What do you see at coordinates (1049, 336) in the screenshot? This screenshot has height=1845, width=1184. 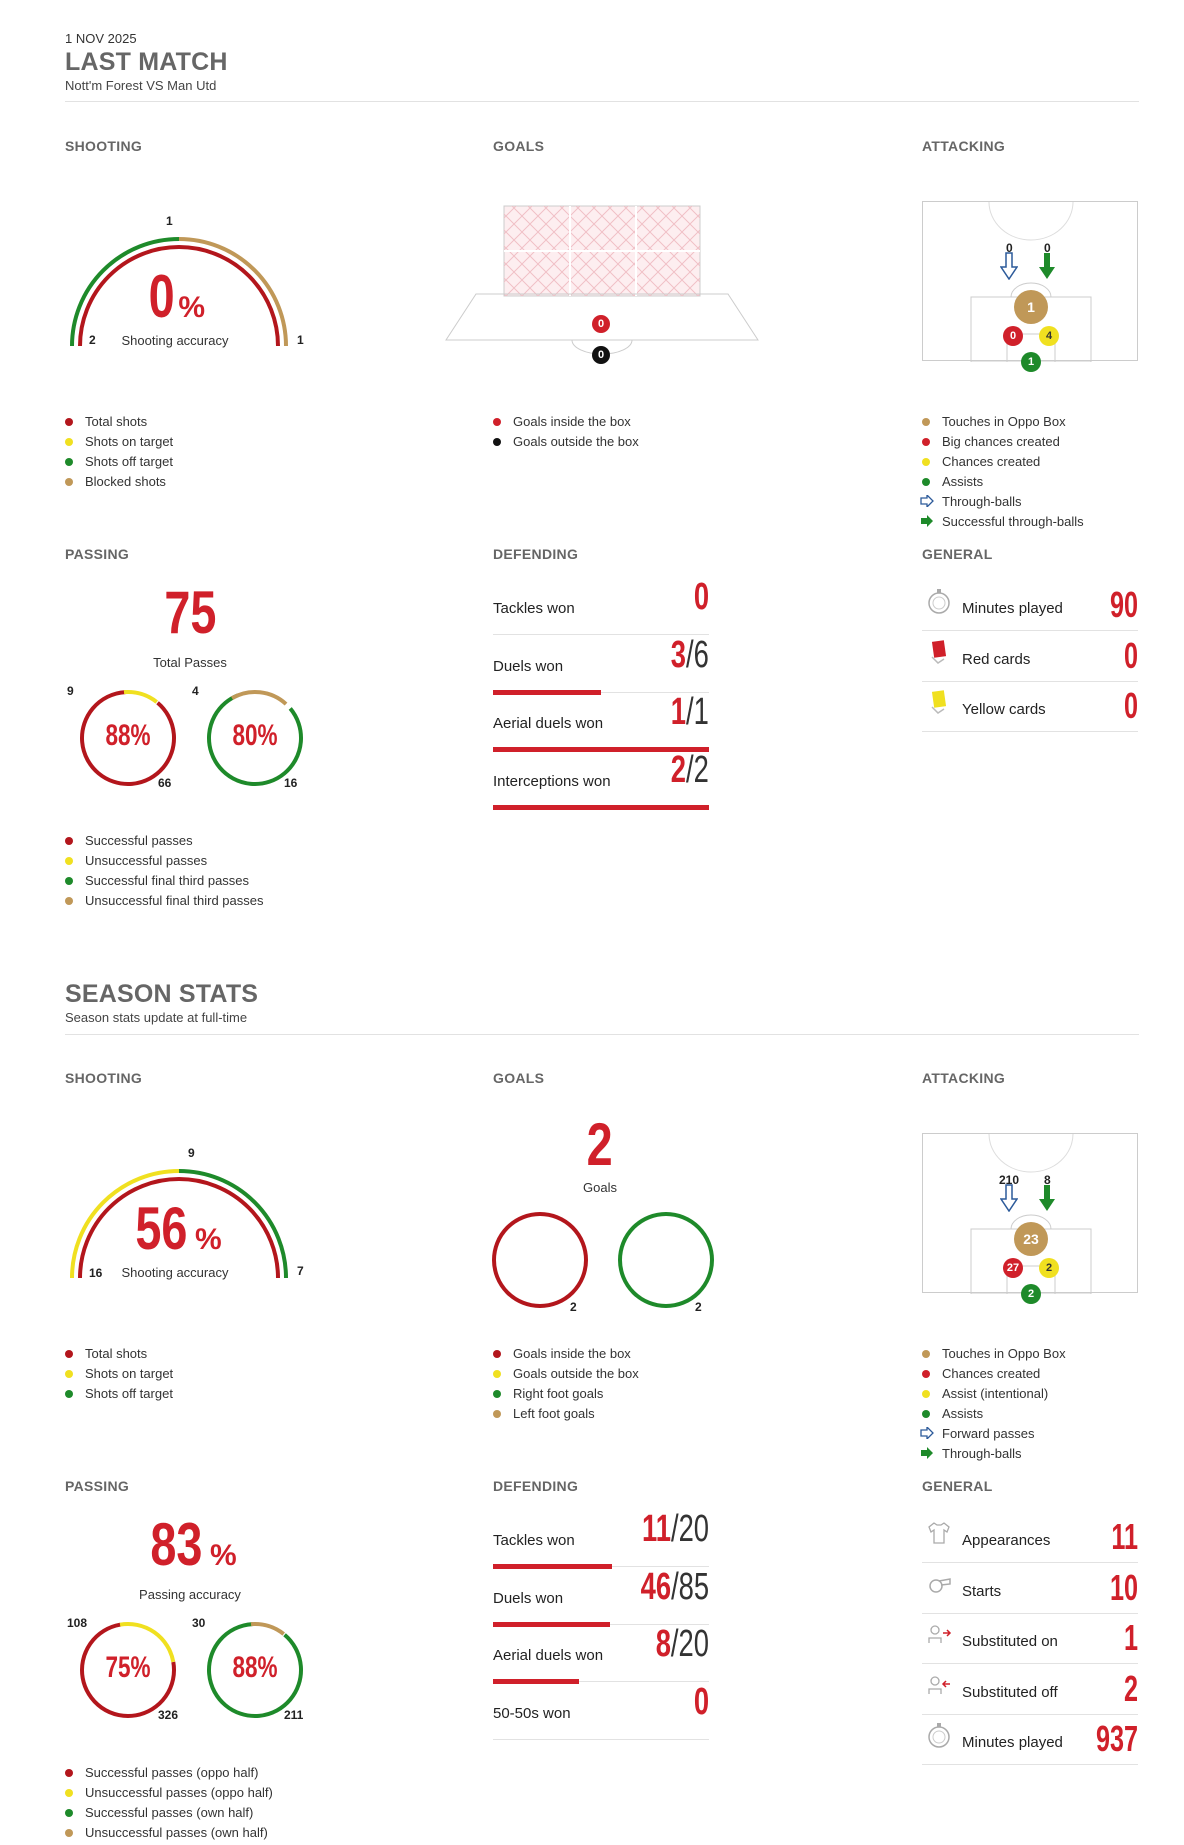 I see `chances-created-marker: 4` at bounding box center [1049, 336].